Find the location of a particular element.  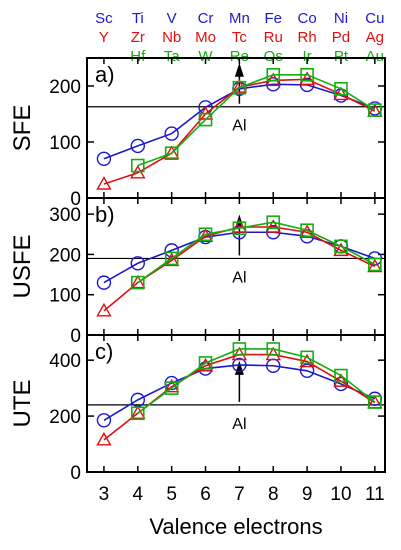

panel-c-label: c) is located at coordinates (104, 351).